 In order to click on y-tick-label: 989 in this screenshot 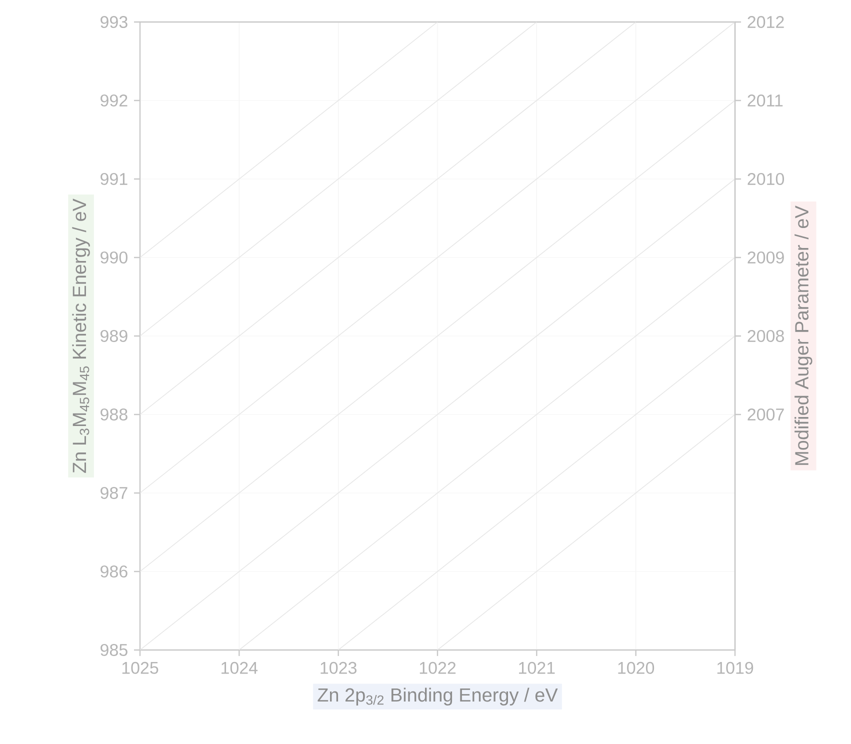, I will do `click(114, 336)`.